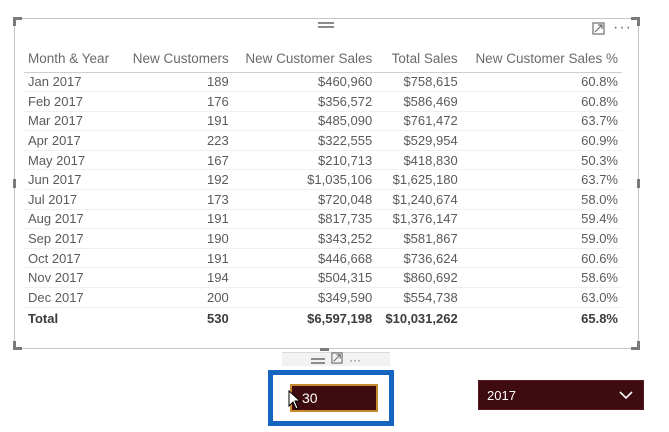 This screenshot has width=669, height=432. Describe the element at coordinates (73, 140) in the screenshot. I see `table-cell: Apr 2017` at that location.